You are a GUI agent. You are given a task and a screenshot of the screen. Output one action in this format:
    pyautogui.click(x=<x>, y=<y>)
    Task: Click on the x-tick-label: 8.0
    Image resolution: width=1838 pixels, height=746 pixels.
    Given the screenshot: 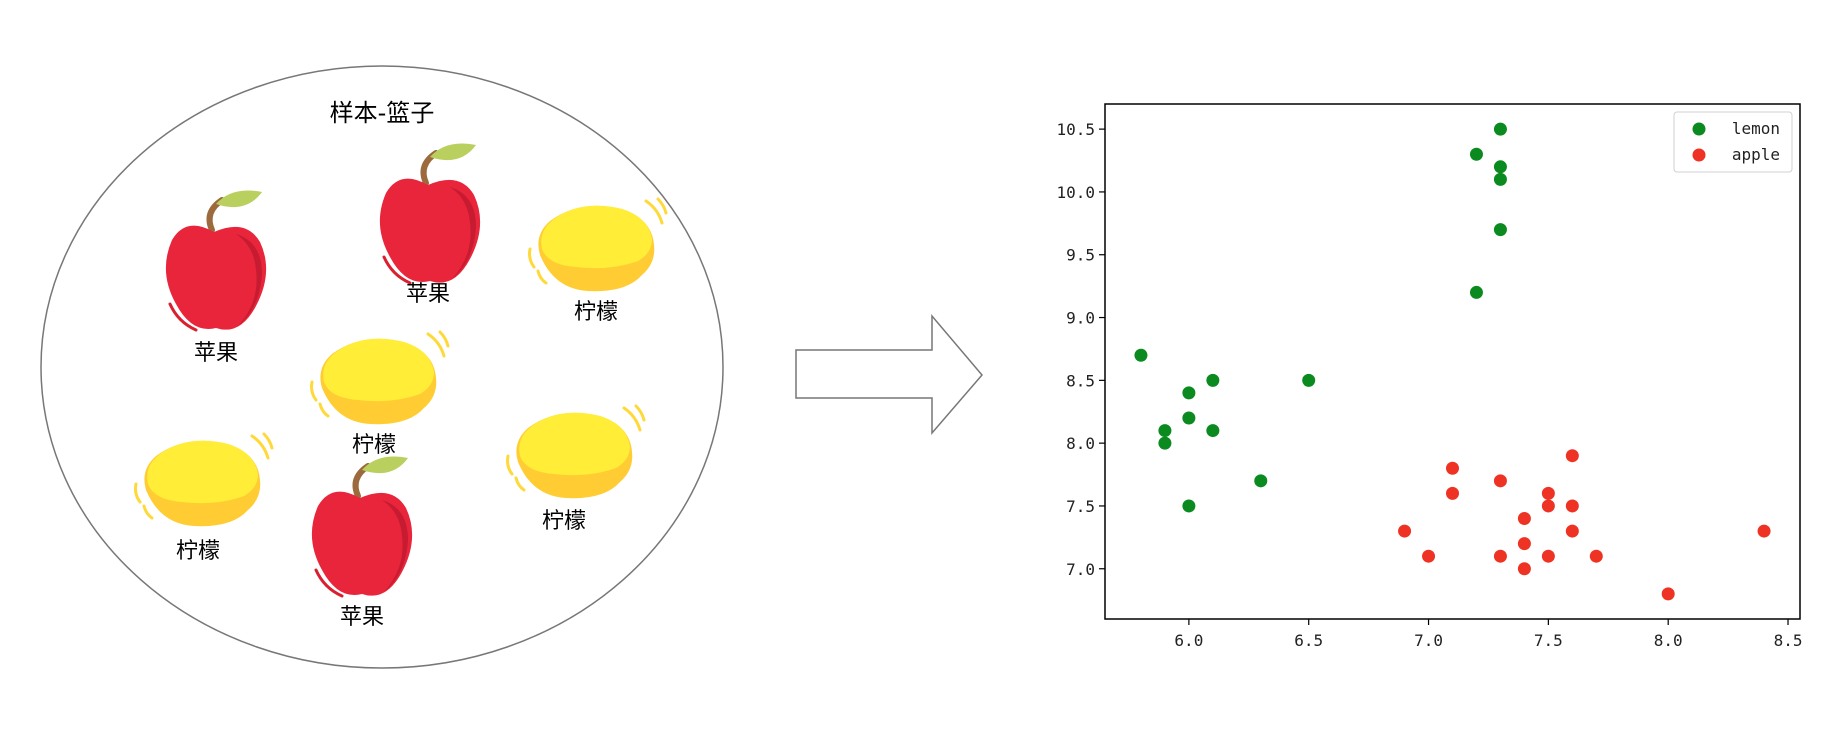 What is the action you would take?
    pyautogui.click(x=1668, y=640)
    